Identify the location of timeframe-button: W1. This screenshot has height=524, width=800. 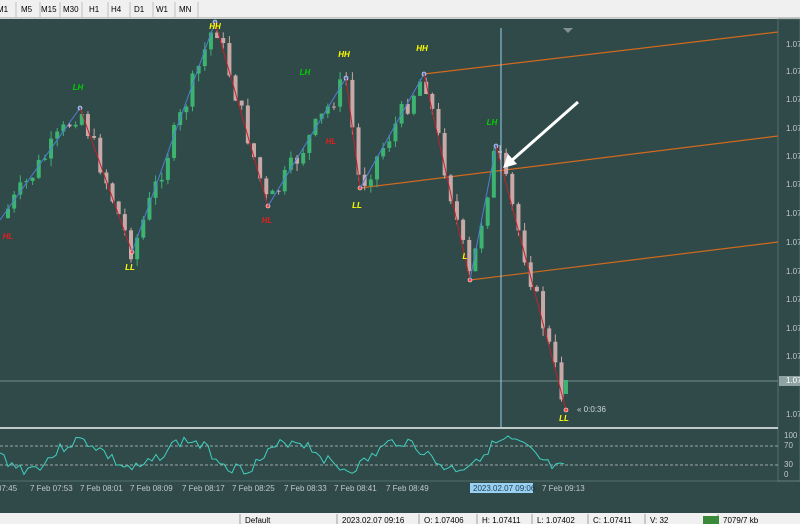
(162, 9).